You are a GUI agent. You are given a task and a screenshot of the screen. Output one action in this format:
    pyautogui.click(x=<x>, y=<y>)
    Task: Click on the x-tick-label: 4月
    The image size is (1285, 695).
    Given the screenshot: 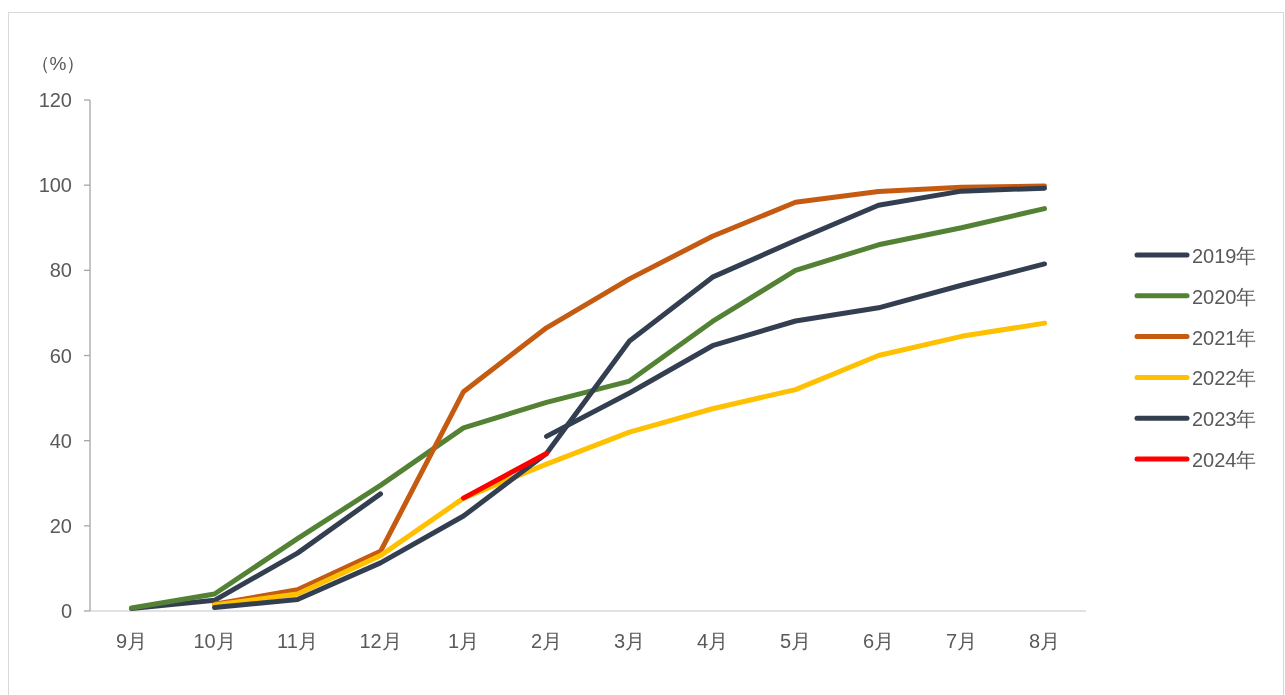 What is the action you would take?
    pyautogui.click(x=712, y=641)
    